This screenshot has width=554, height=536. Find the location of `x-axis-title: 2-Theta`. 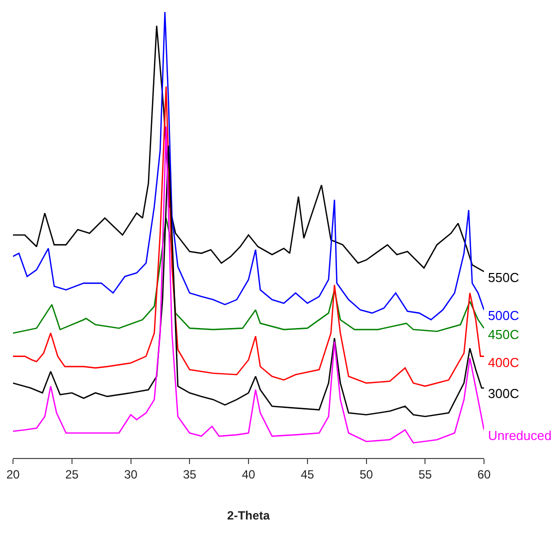

x-axis-title: 2-Theta is located at coordinates (248, 515).